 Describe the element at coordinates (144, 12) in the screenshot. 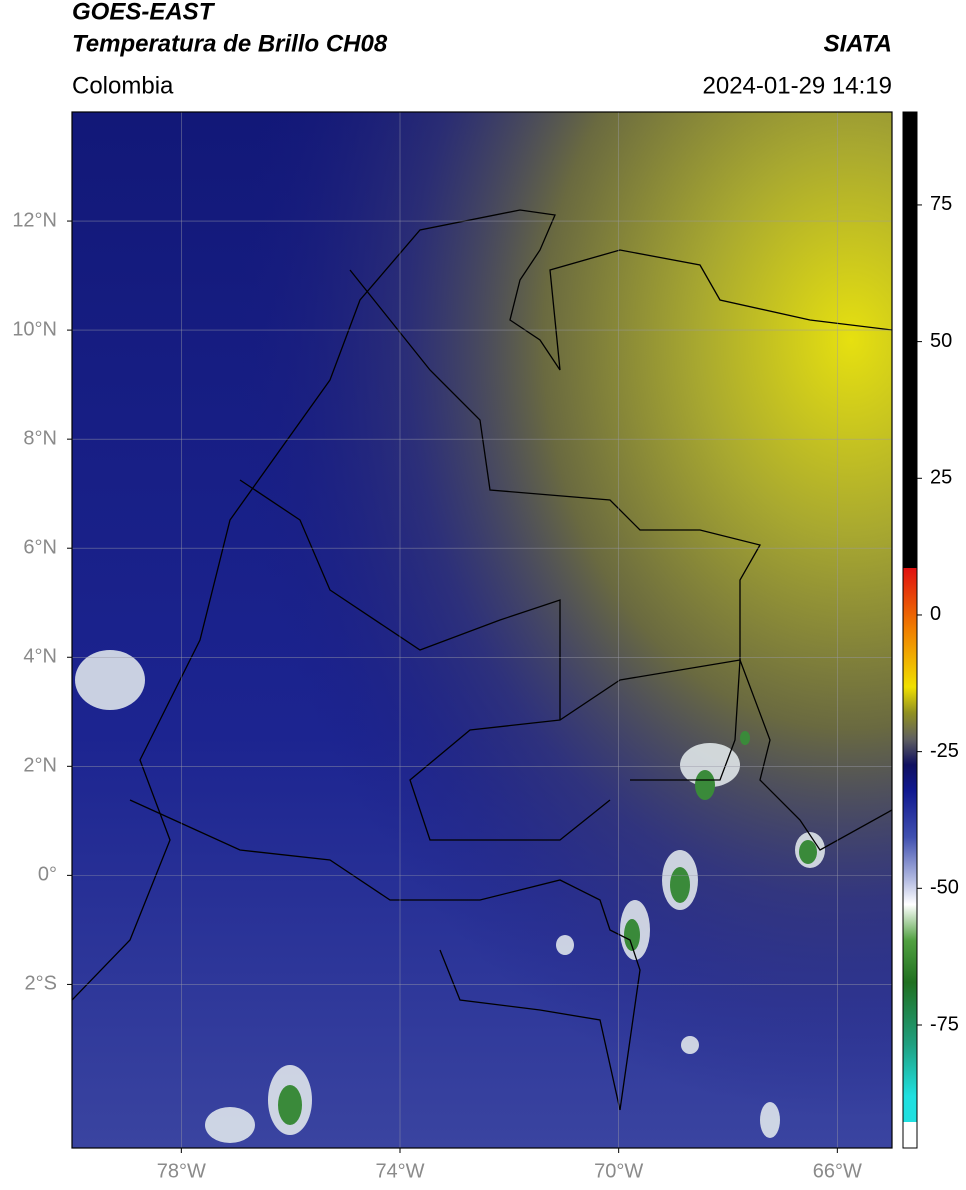

I see `title: GOES-EAST` at that location.